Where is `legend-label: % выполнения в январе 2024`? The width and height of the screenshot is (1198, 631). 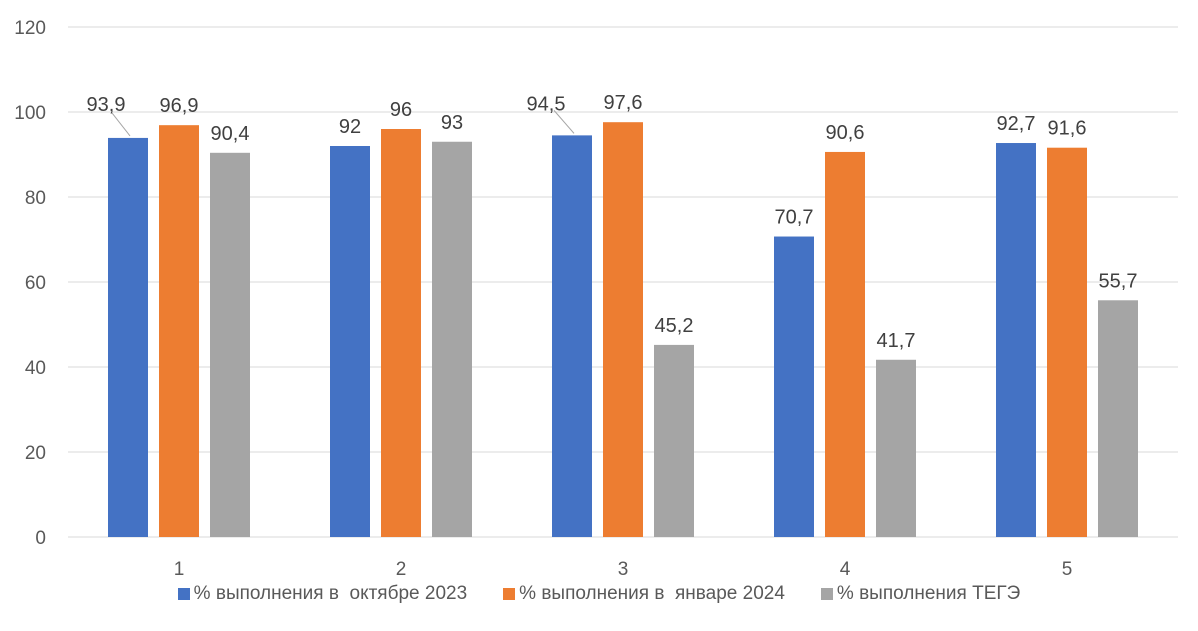 legend-label: % выполнения в январе 2024 is located at coordinates (652, 593).